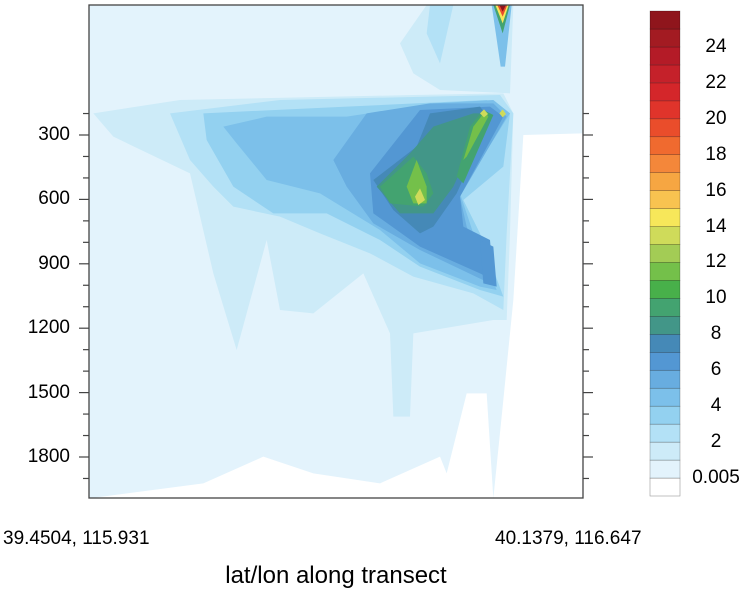  I want to click on x-tick-label-end: 40.1379, 116.647, so click(568, 538).